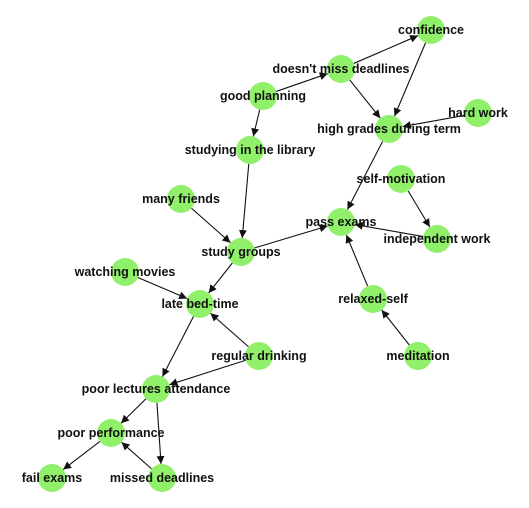 The height and width of the screenshot is (508, 529). I want to click on node-relaxed, so click(373, 299).